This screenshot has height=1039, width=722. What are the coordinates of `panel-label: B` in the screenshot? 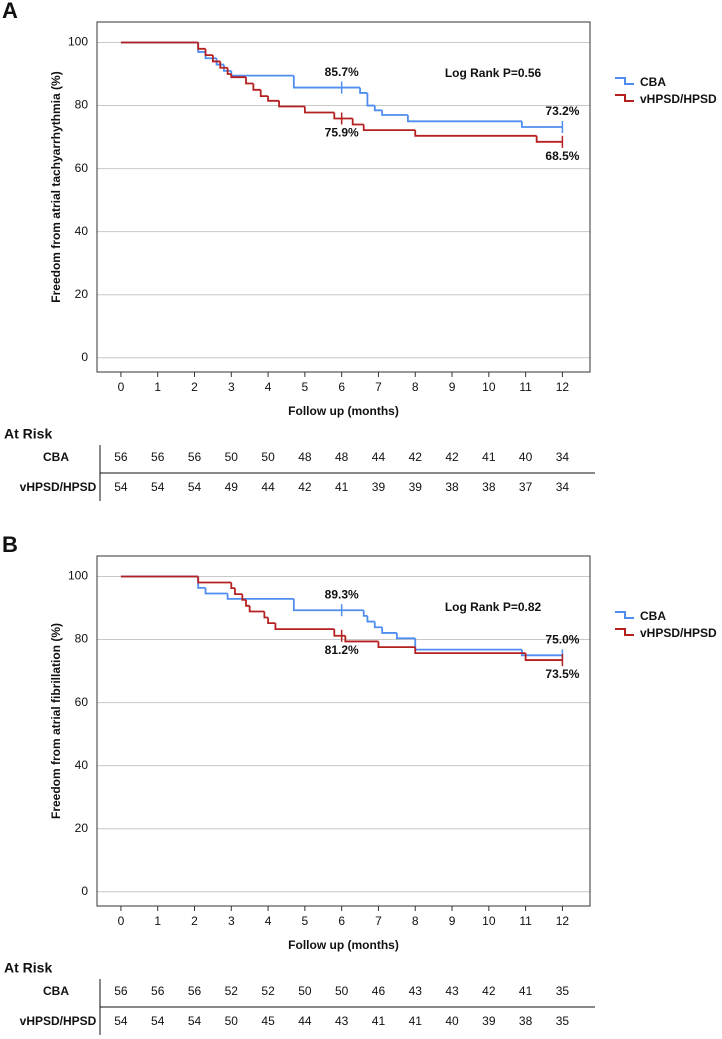 It's located at (10, 544).